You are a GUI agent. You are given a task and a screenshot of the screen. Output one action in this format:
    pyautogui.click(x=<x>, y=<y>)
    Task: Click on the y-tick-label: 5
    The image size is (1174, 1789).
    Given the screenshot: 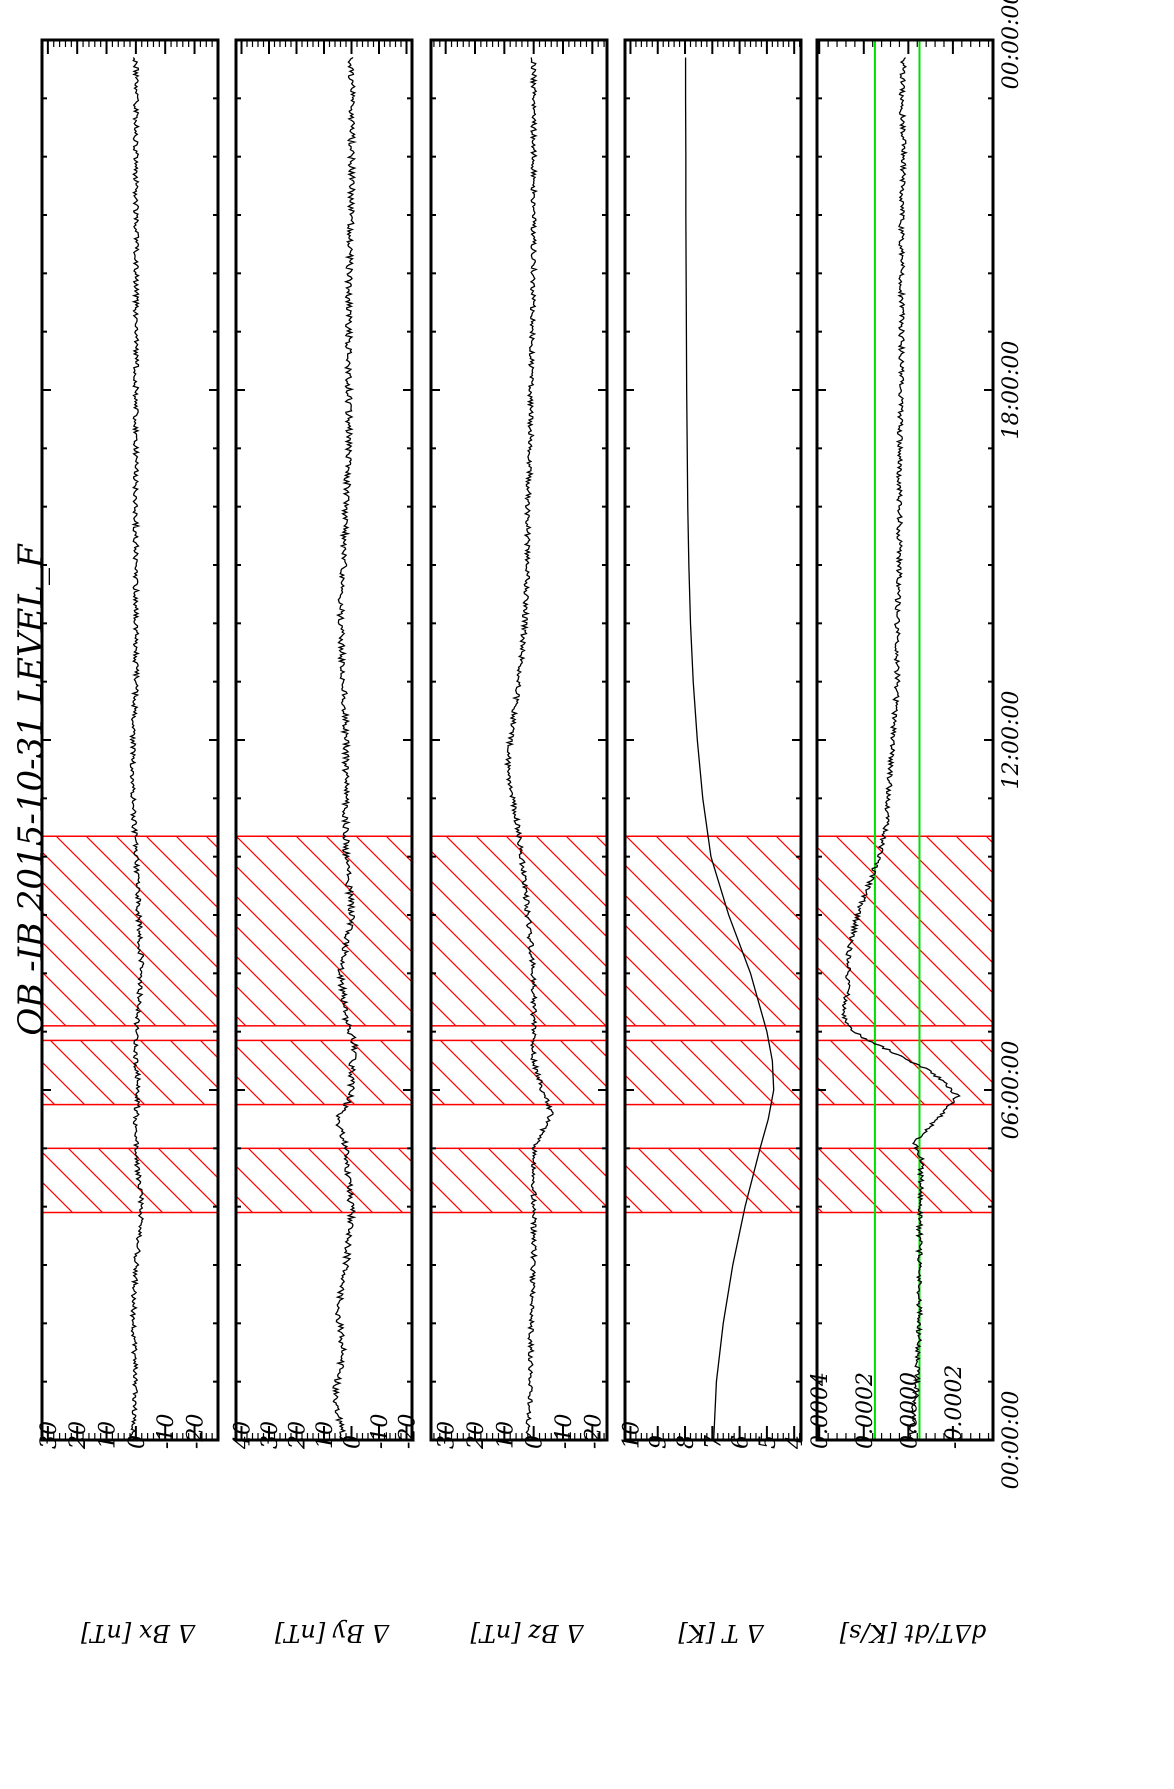 What is the action you would take?
    pyautogui.click(x=768, y=1442)
    